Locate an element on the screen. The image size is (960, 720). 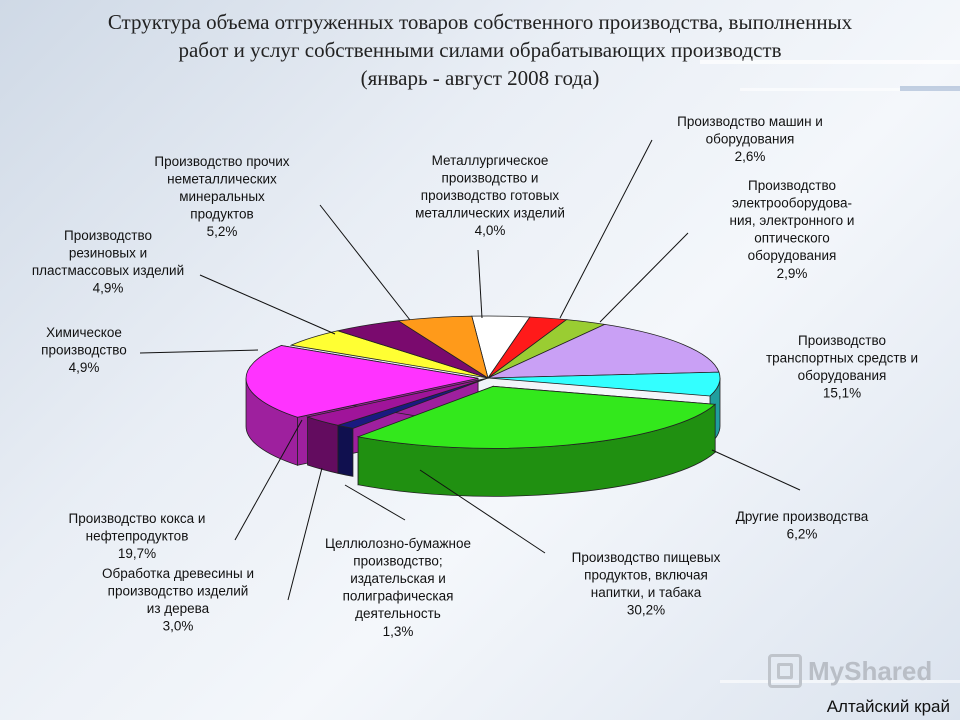
slice-label-8-line-1: нефтепродуктов is located at coordinates (137, 536).